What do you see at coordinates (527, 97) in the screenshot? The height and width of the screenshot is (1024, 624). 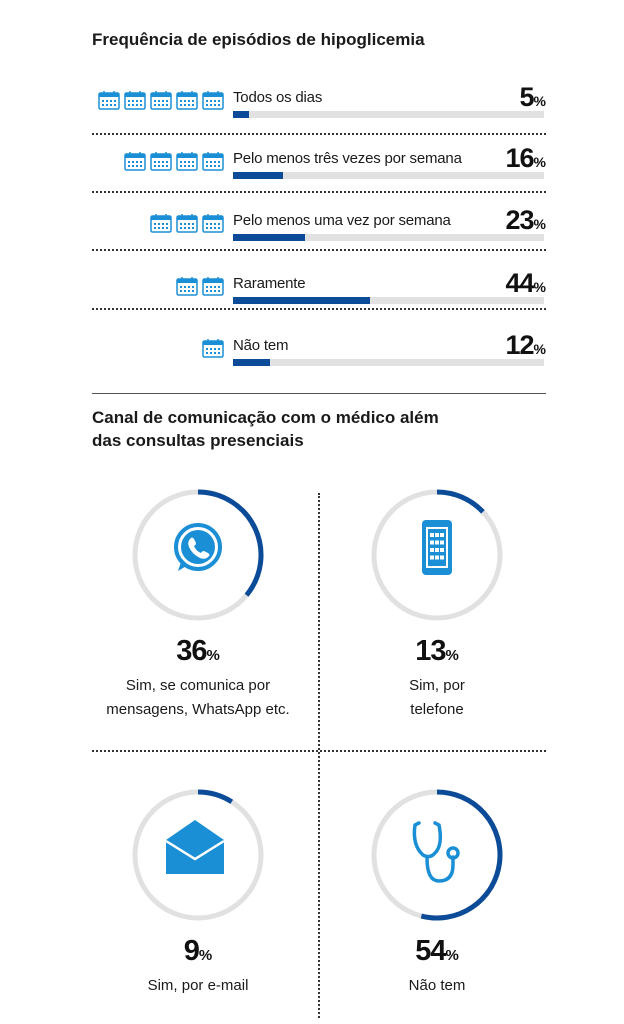 I see `bar-value-number: 5` at bounding box center [527, 97].